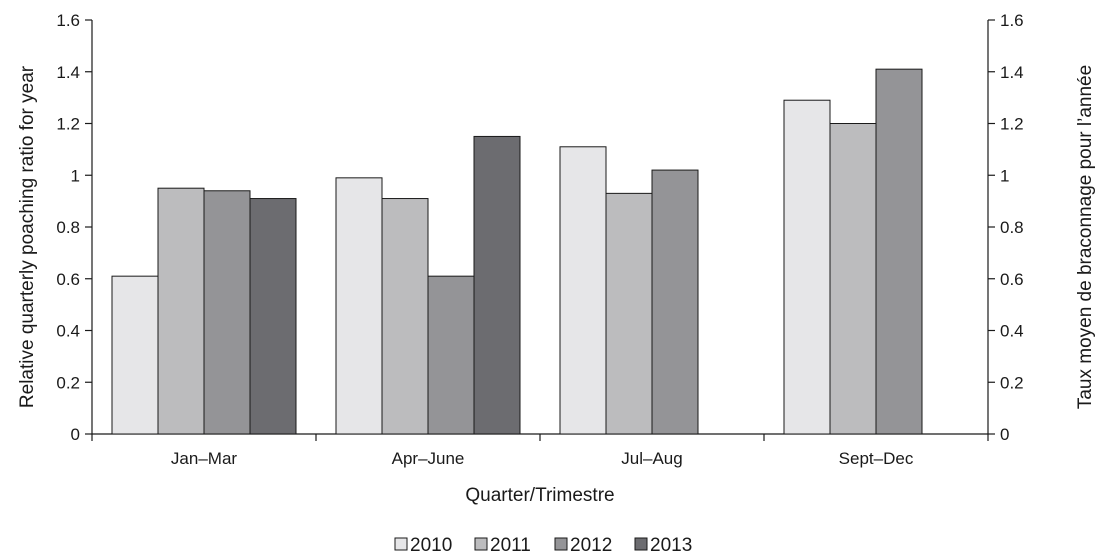  What do you see at coordinates (1012, 331) in the screenshot?
I see `y-tick-label-right: 0.4` at bounding box center [1012, 331].